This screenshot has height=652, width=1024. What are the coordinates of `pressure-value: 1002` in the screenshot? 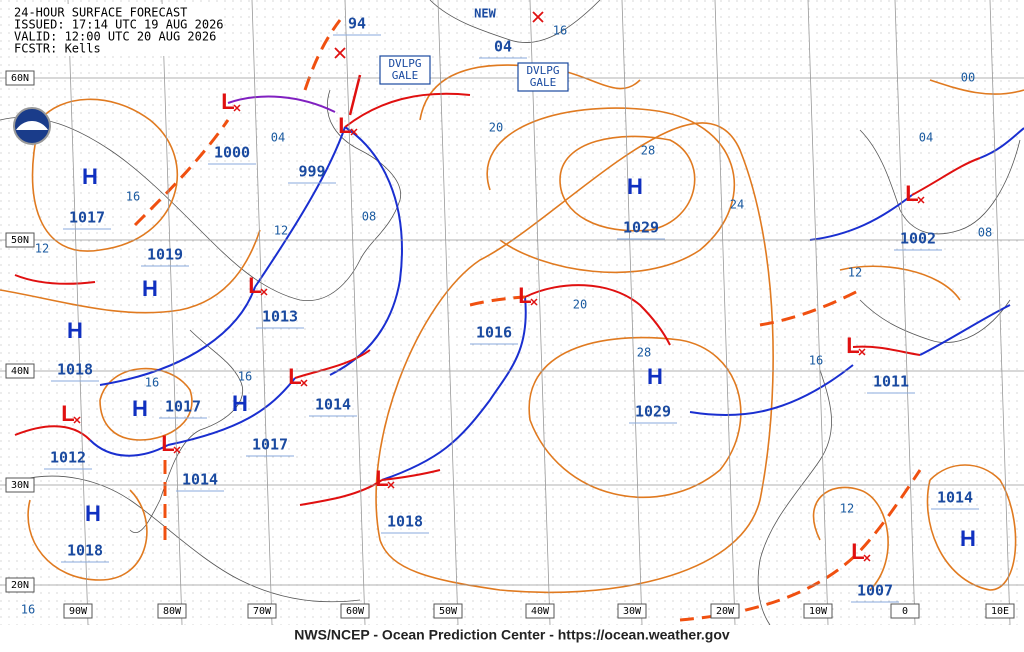 It's located at (918, 239).